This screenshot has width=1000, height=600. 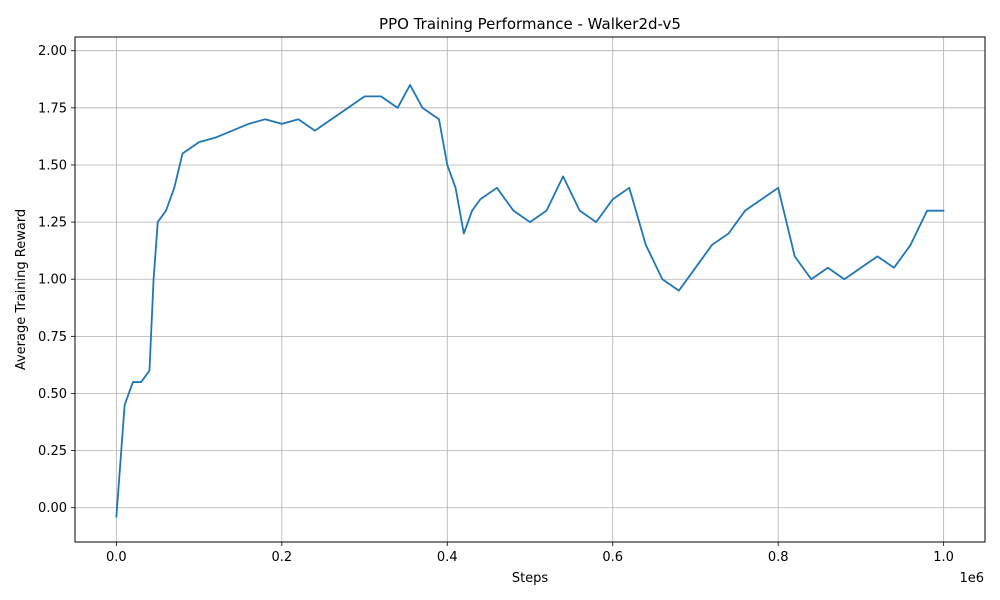 I want to click on y-tick-label: 0.75, so click(x=52, y=337).